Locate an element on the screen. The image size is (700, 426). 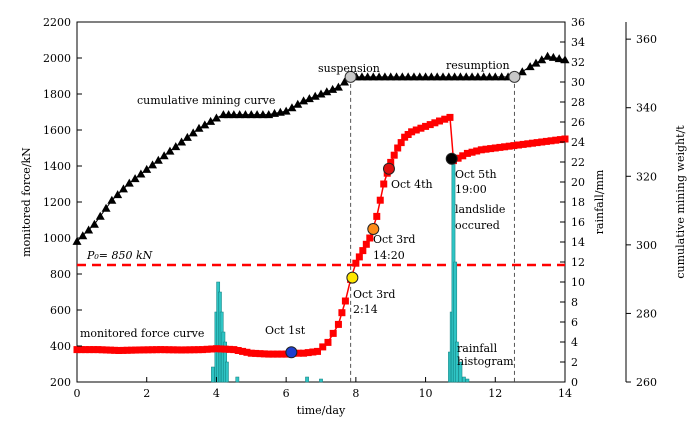
y2-tick-label: 12 is located at coordinates (578, 262).